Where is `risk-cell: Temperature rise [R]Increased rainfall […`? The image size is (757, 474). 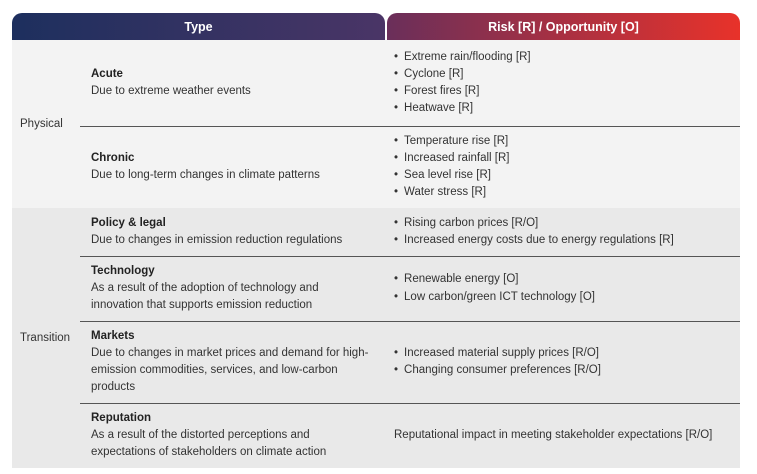 risk-cell: Temperature rise [R]Increased rainfall [… is located at coordinates (559, 167).